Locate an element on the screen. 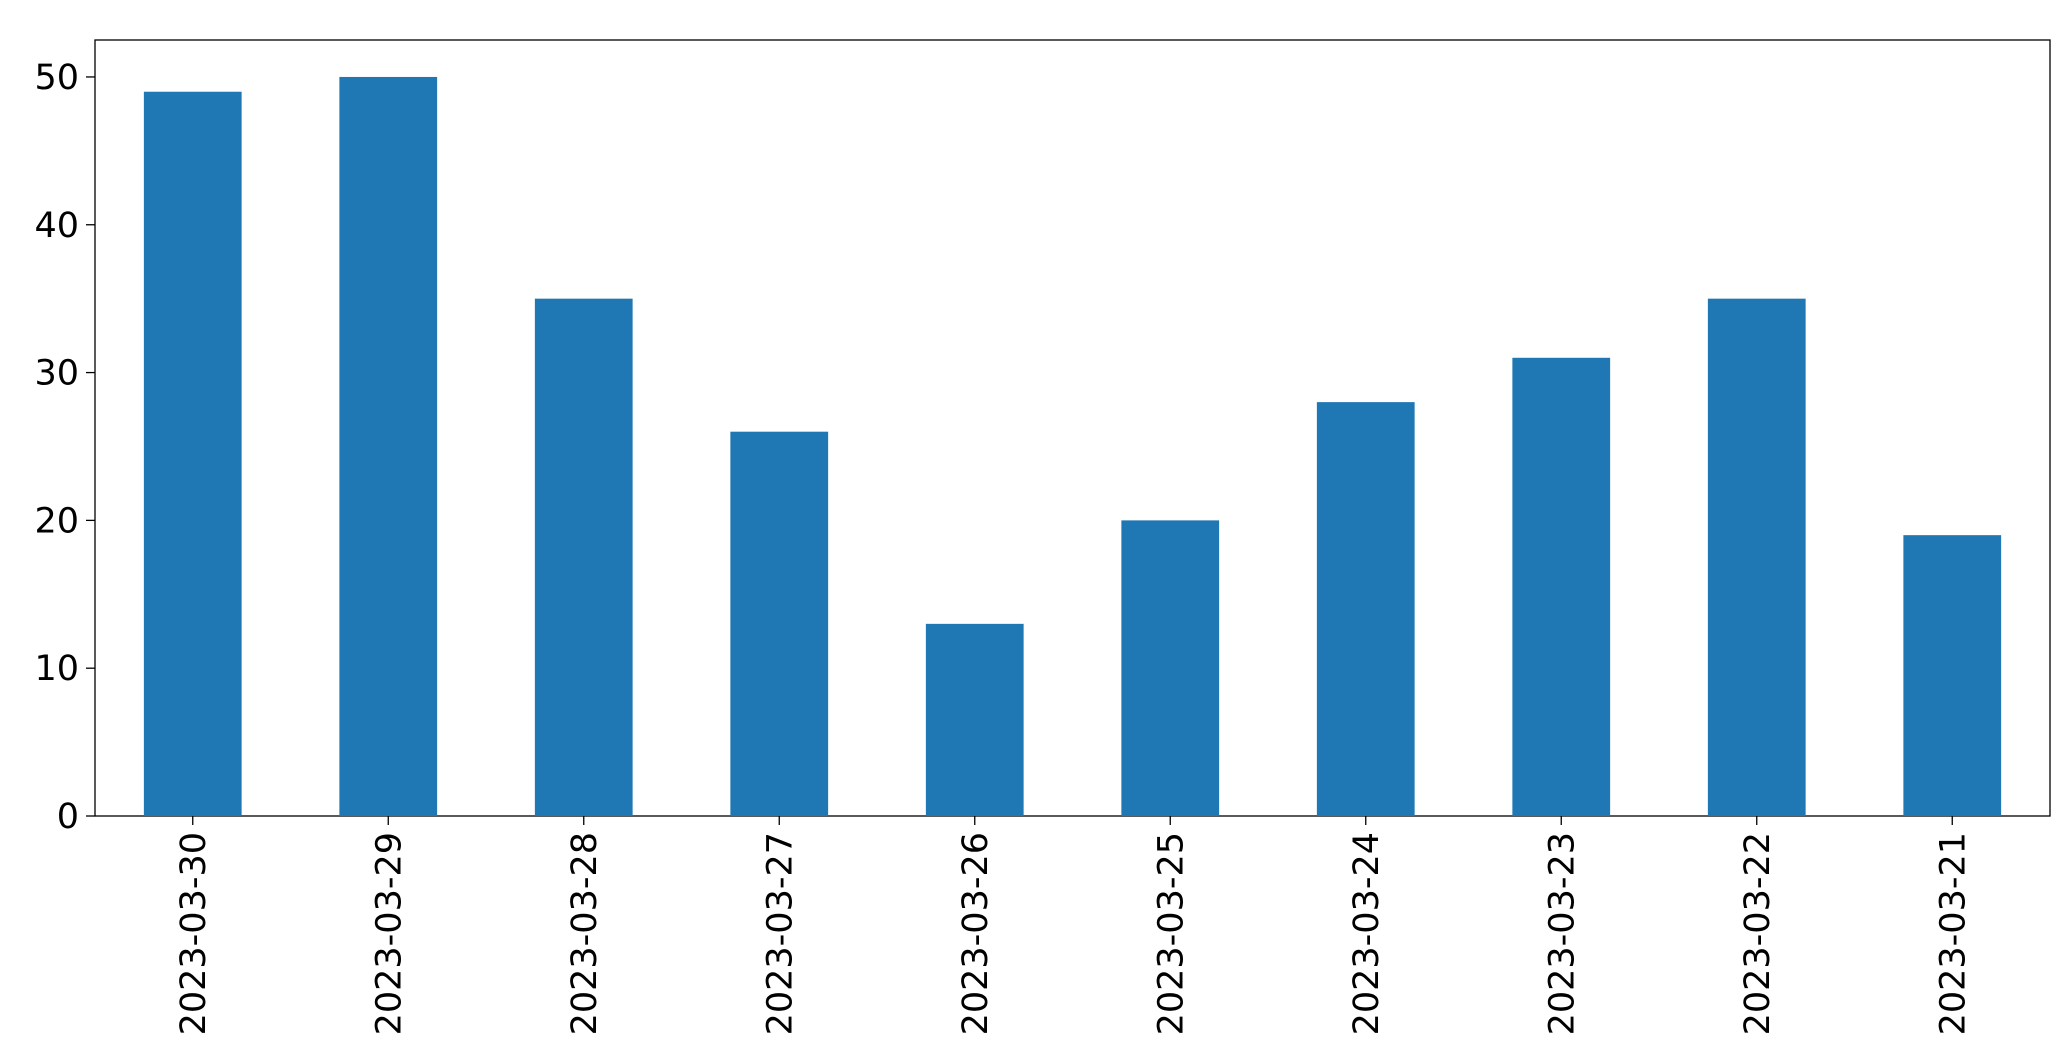  y-tick-label: 40 is located at coordinates (56, 226).